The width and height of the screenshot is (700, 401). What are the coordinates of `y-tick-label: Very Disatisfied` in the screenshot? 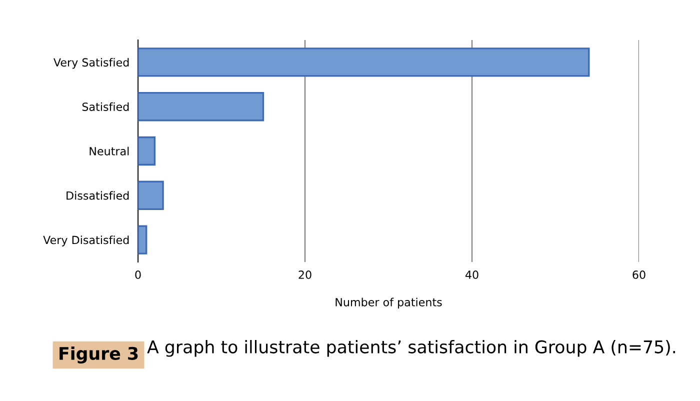 It's located at (86, 241).